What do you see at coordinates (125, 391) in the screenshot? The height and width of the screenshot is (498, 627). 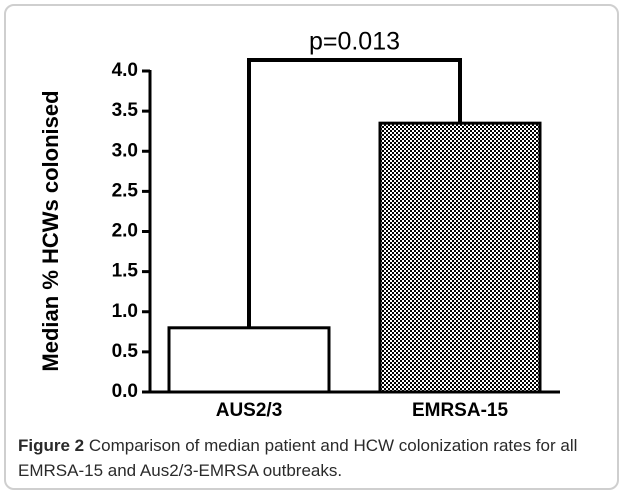 I see `y-tick-label: 0.0` at bounding box center [125, 391].